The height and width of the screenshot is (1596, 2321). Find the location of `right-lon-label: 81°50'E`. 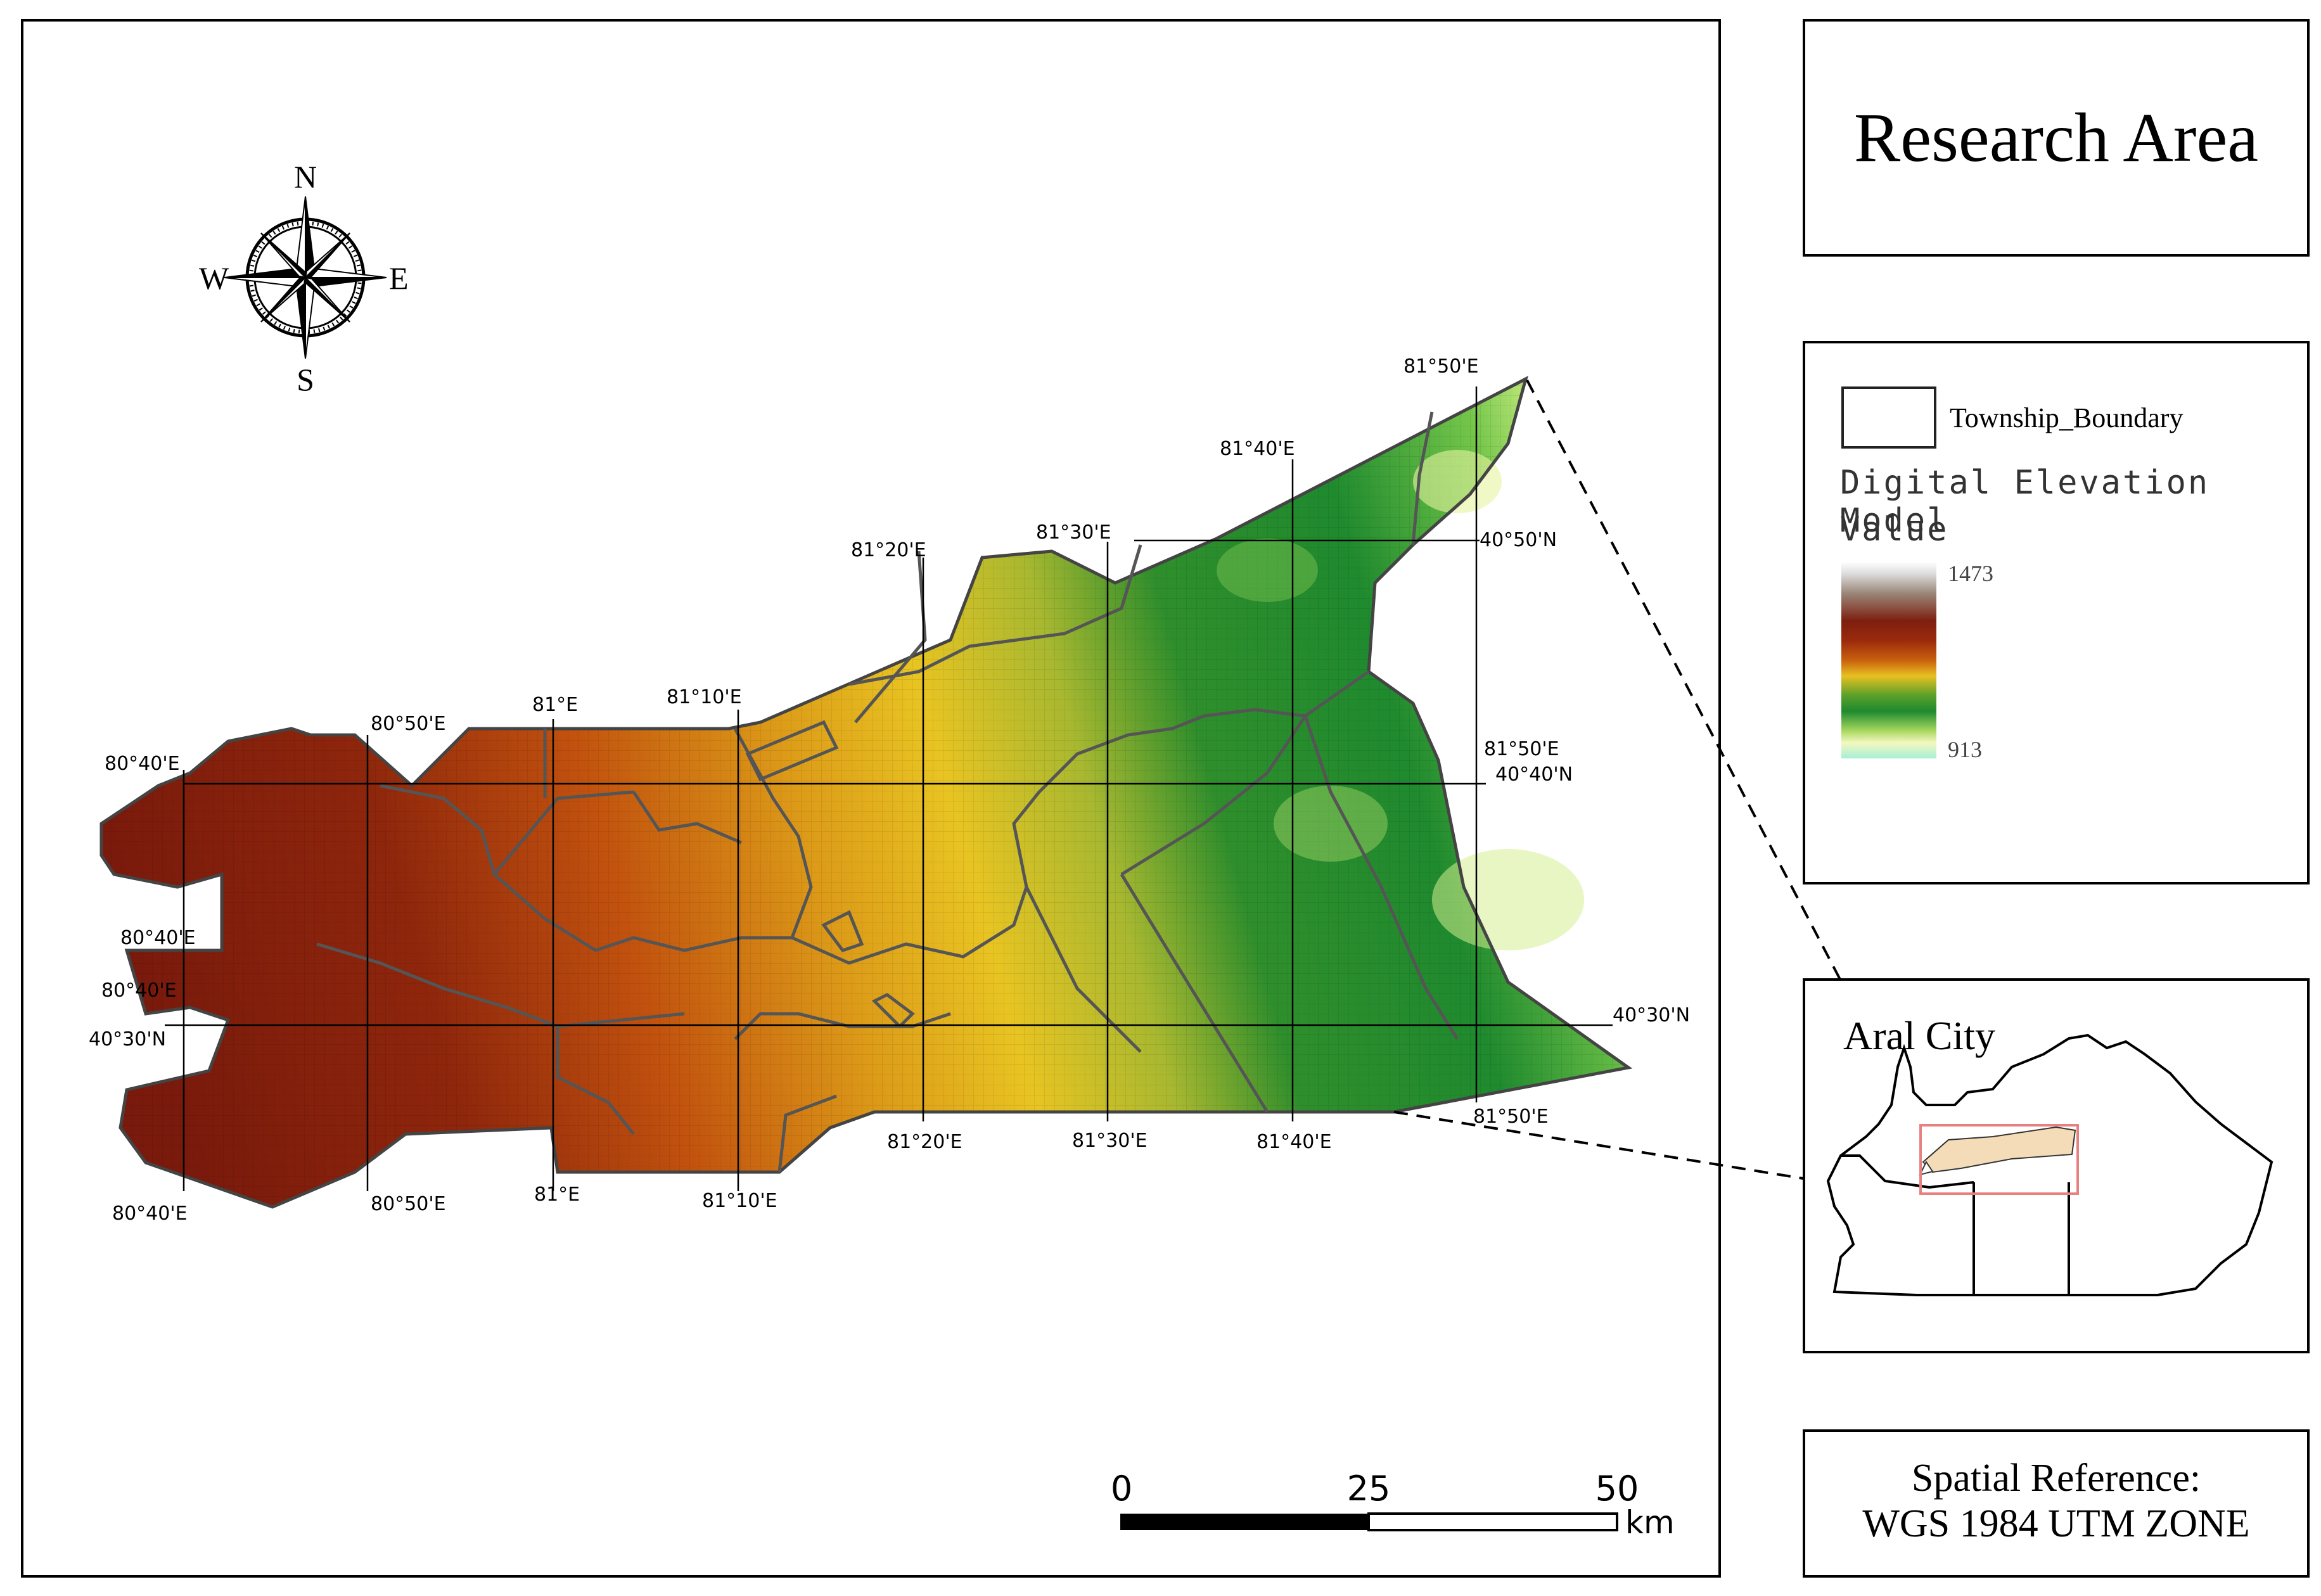

right-lon-label: 81°50'E is located at coordinates (1521, 749).